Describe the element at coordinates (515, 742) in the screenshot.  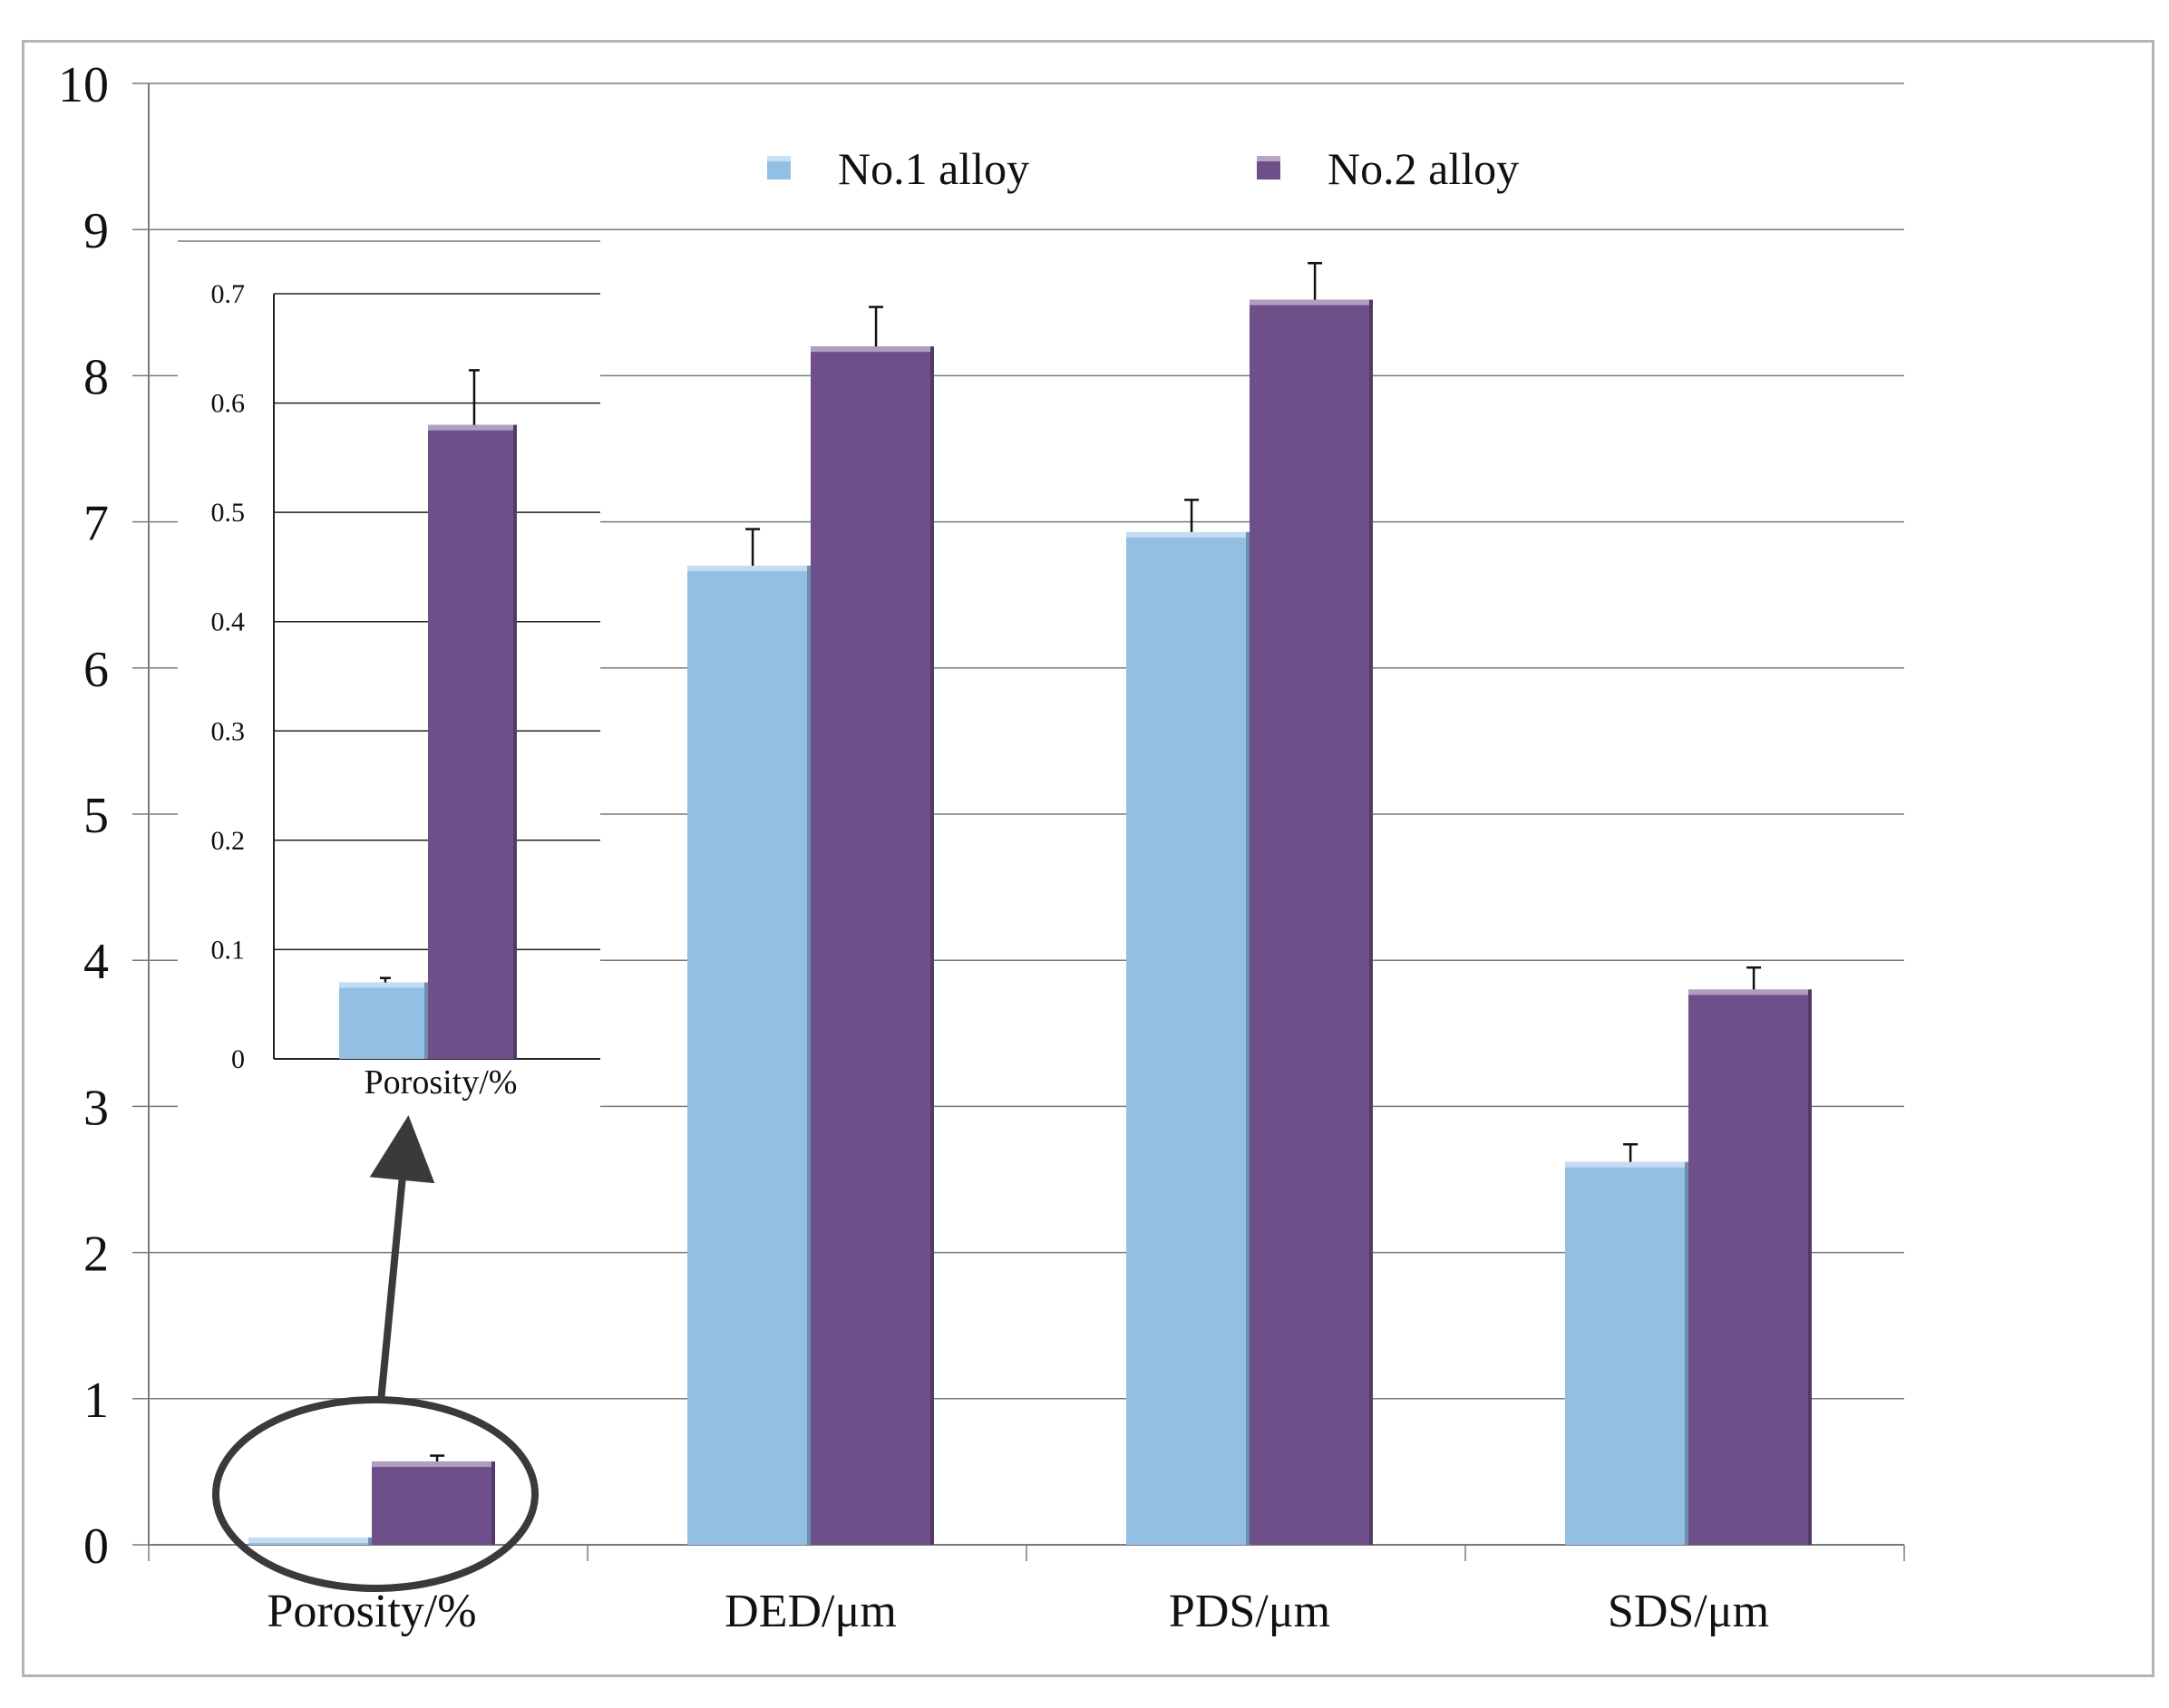
I see `inset-bar-no2-edge` at that location.